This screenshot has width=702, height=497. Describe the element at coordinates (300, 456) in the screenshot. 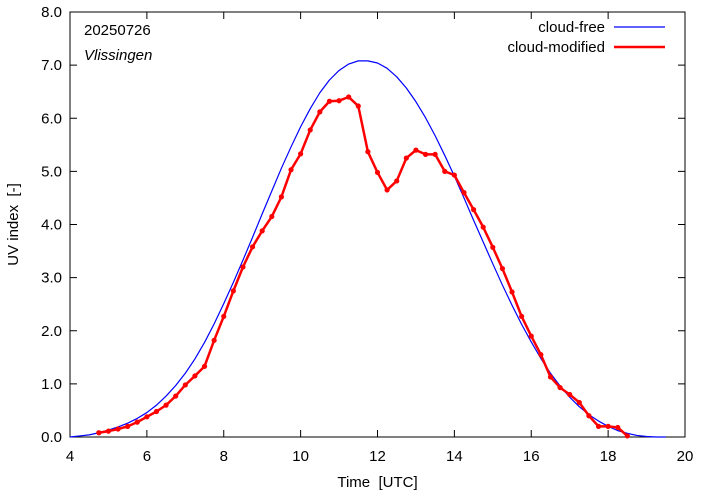

I see `x-tick-label: 10` at that location.